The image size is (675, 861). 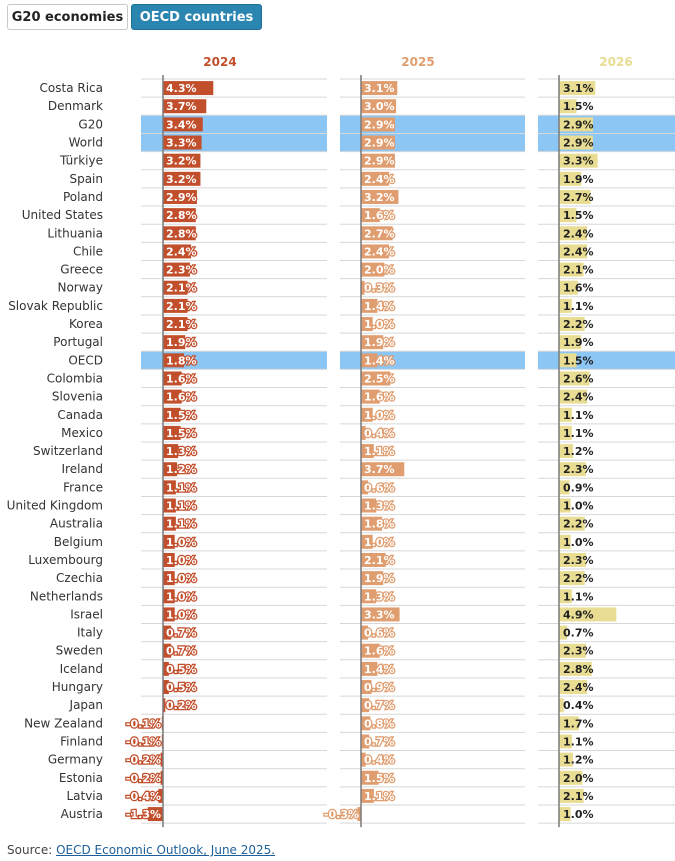 I want to click on country-label: Germany, so click(x=75, y=760).